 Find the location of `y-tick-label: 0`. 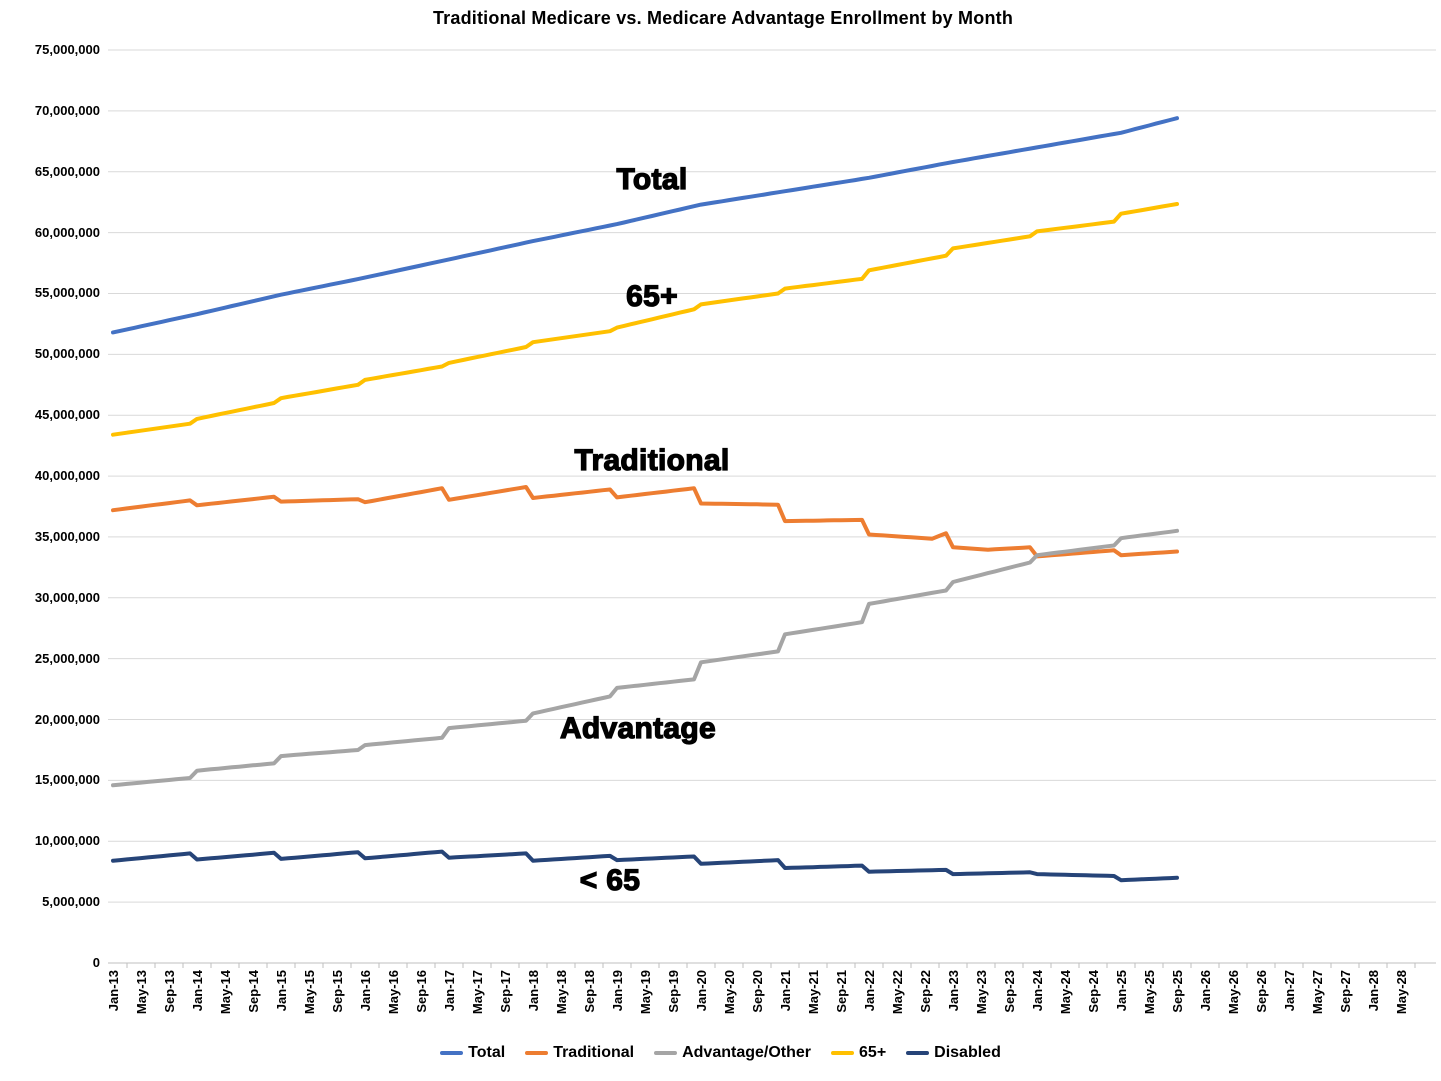

y-tick-label: 0 is located at coordinates (96, 962).